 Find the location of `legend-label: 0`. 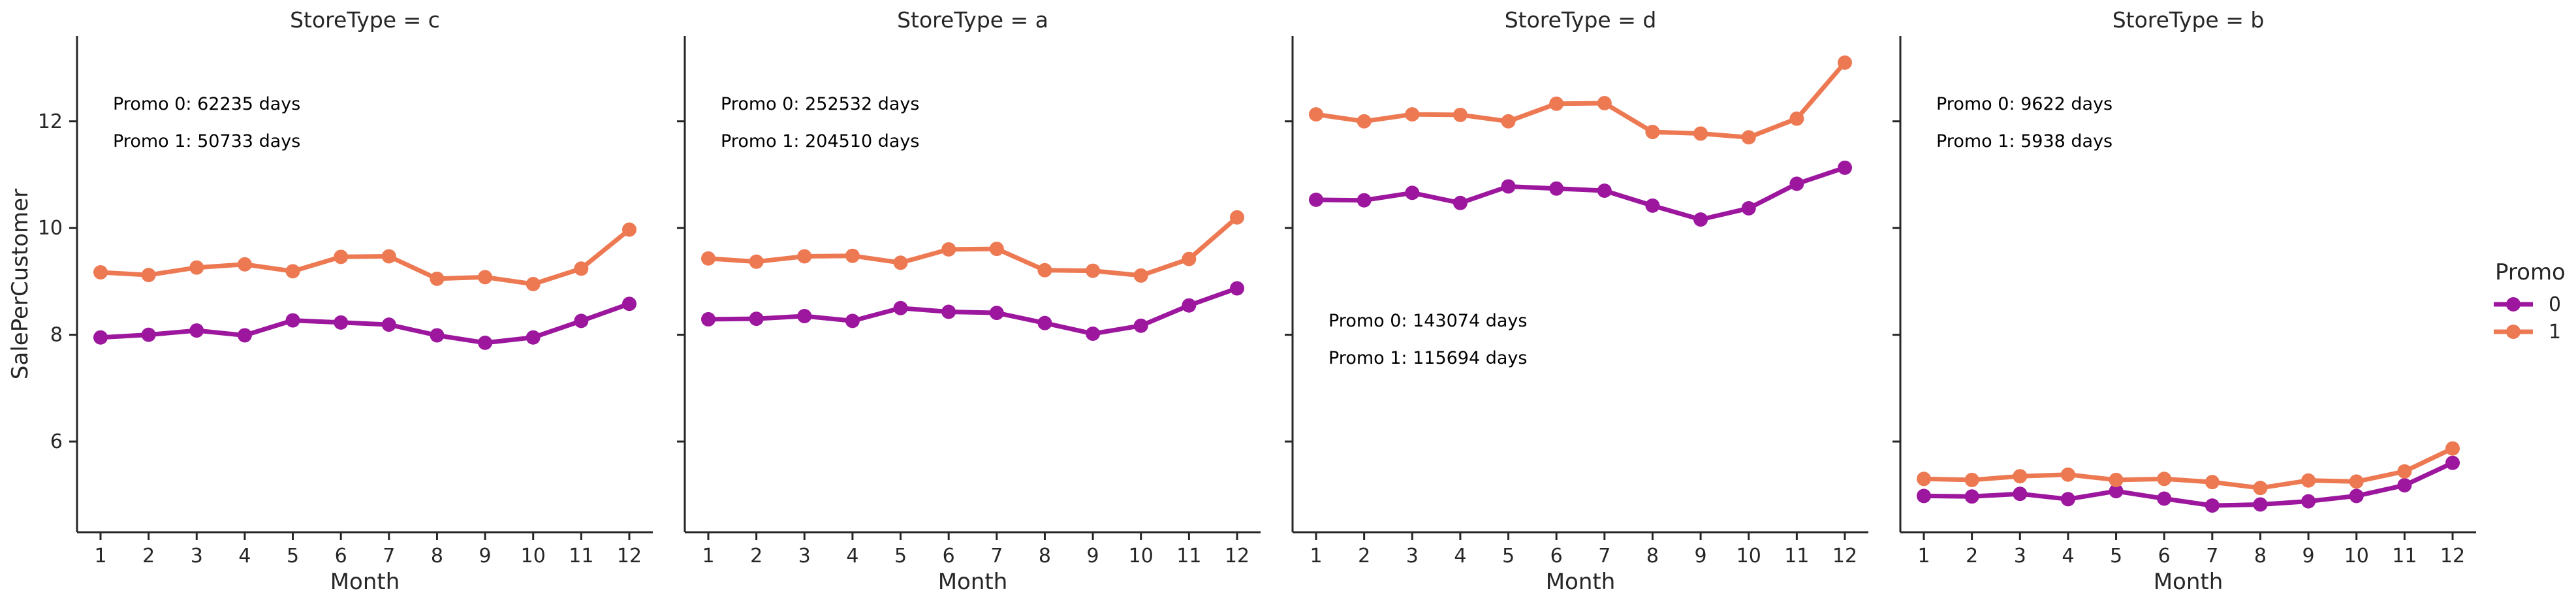

legend-label: 0 is located at coordinates (2555, 304).